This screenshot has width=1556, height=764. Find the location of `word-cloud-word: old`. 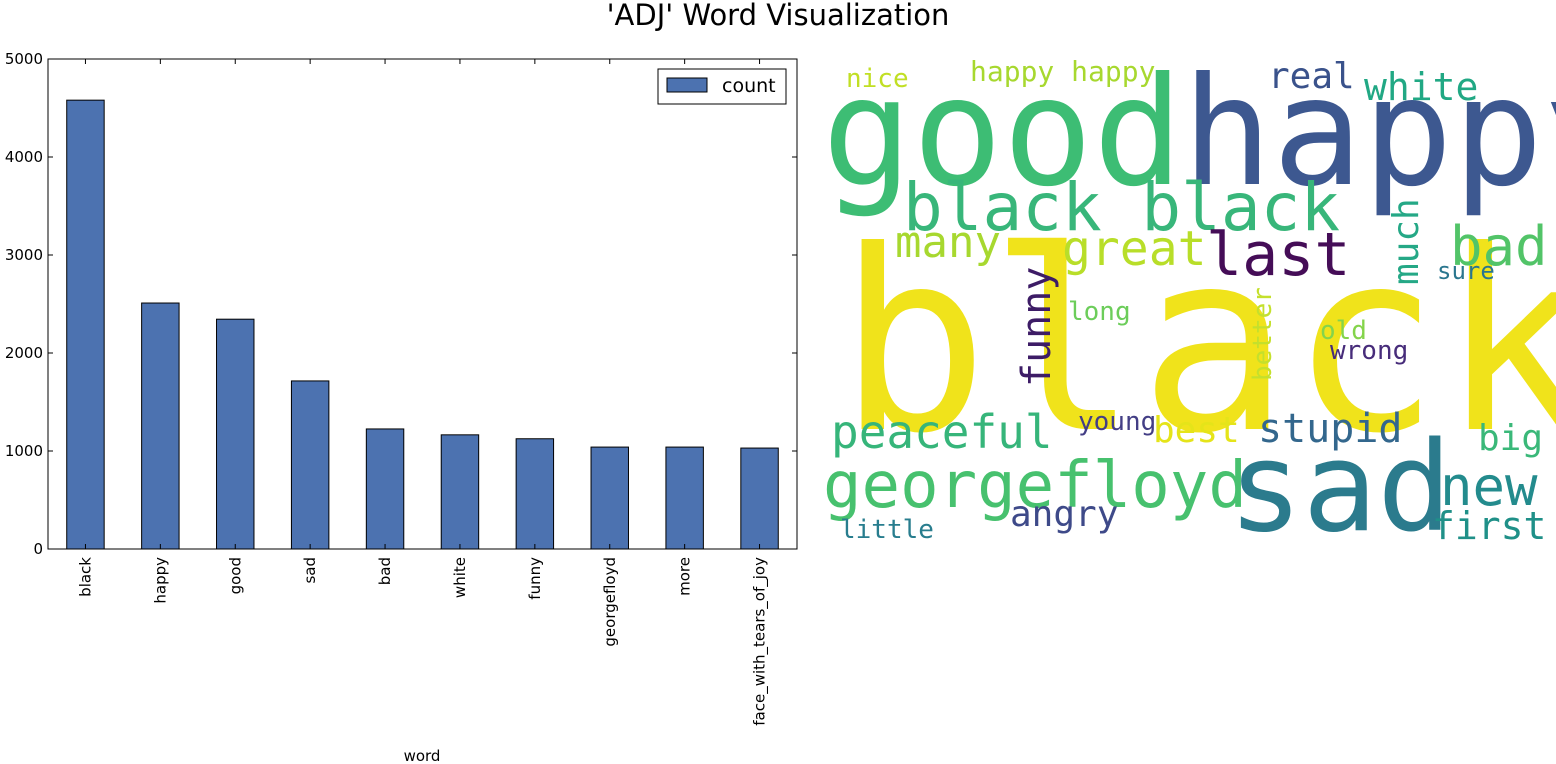

word-cloud-word: old is located at coordinates (1343, 331).